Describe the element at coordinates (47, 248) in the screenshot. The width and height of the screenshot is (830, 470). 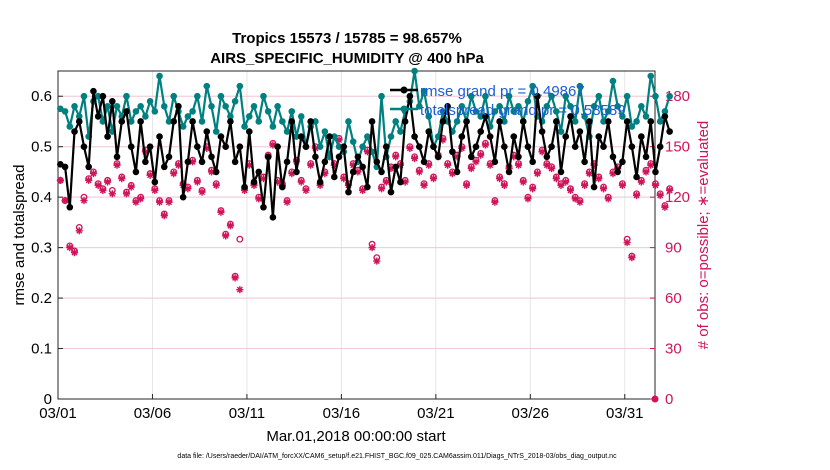
I see `y-axis-left: 0 0.1 0.2 0.3 0.4 0.5 0.6` at that location.